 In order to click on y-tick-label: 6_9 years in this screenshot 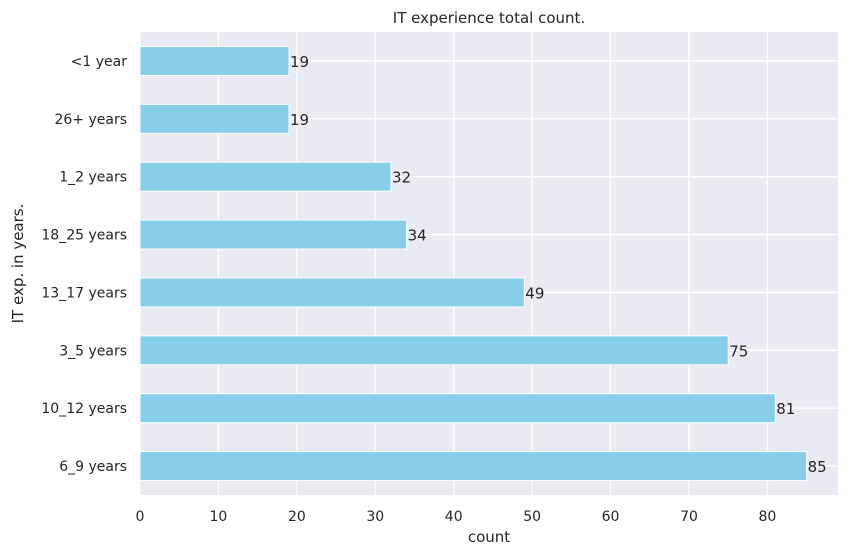, I will do `click(93, 467)`.